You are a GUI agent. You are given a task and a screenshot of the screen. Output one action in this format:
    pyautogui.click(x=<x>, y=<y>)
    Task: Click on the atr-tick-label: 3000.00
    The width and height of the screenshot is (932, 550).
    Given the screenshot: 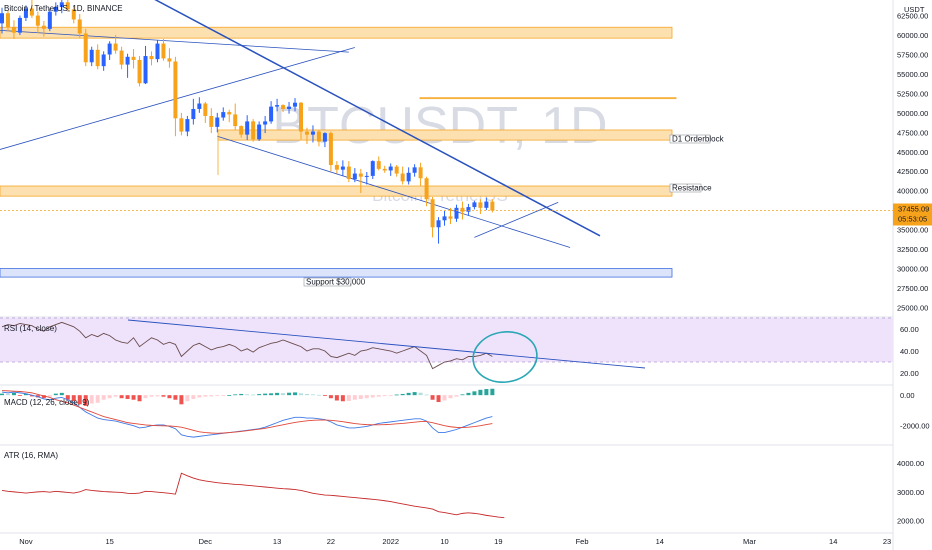 What is the action you would take?
    pyautogui.click(x=910, y=492)
    